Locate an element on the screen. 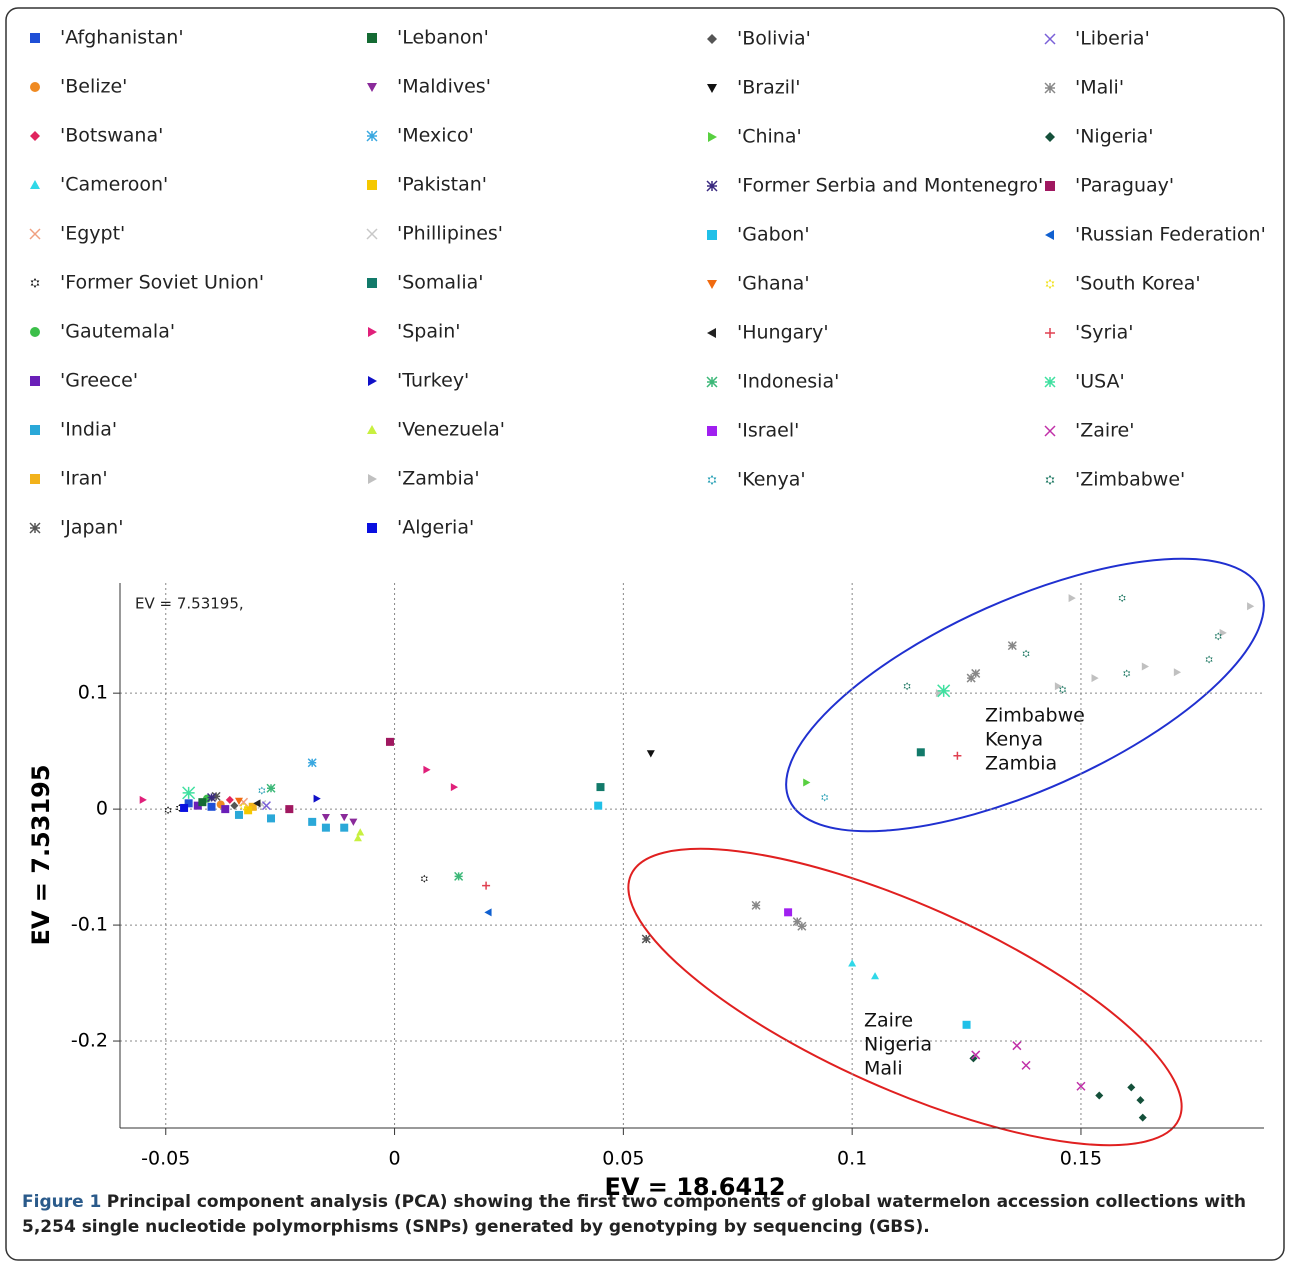 This screenshot has height=1266, width=1290. legend-label: 'Indonesia' is located at coordinates (788, 382).